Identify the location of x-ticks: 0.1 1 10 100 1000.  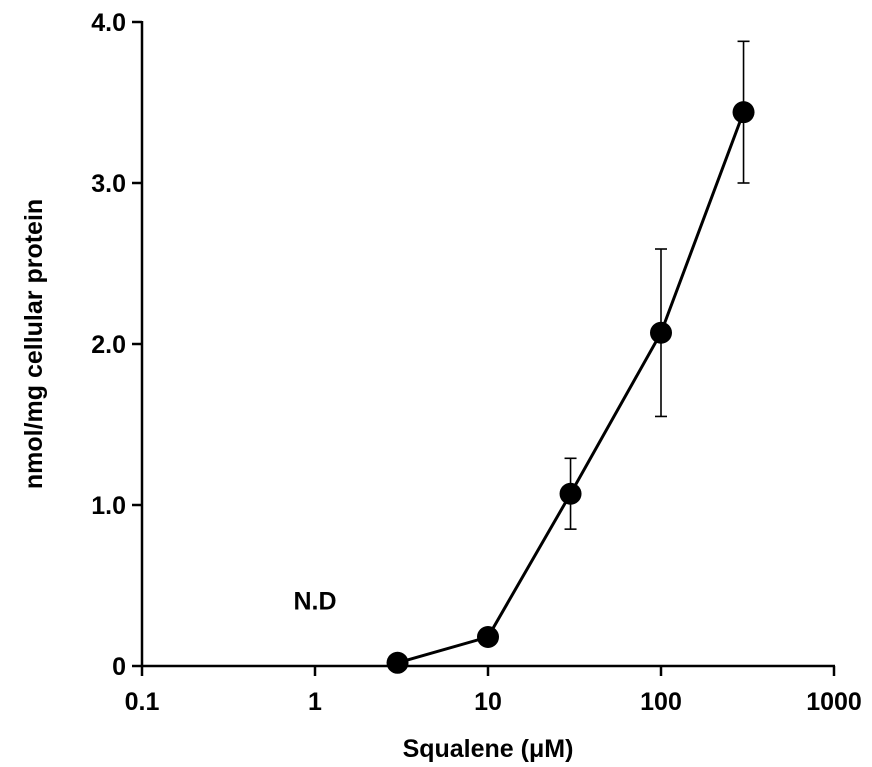
(493, 691).